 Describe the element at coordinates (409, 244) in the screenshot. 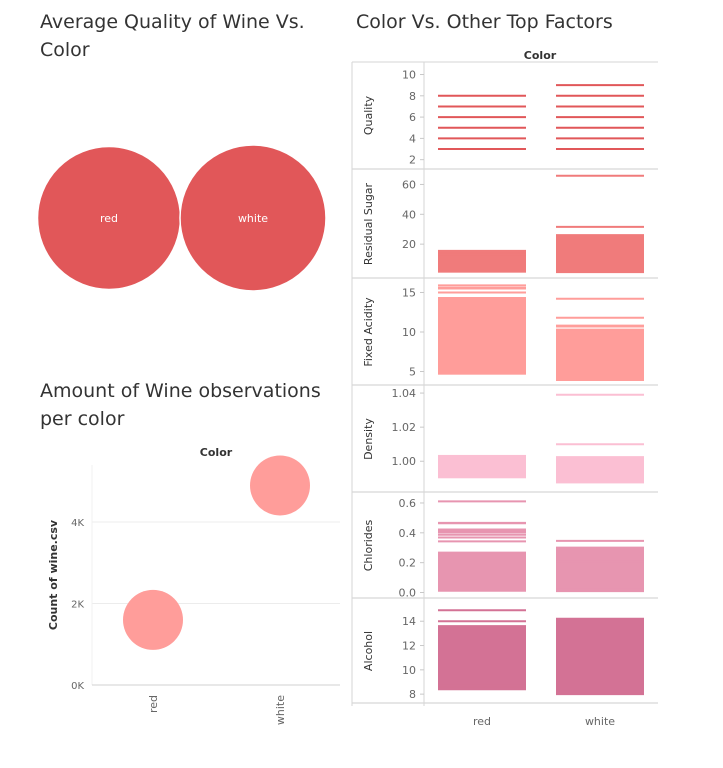

I see `strip-y-tick-label: 20` at that location.